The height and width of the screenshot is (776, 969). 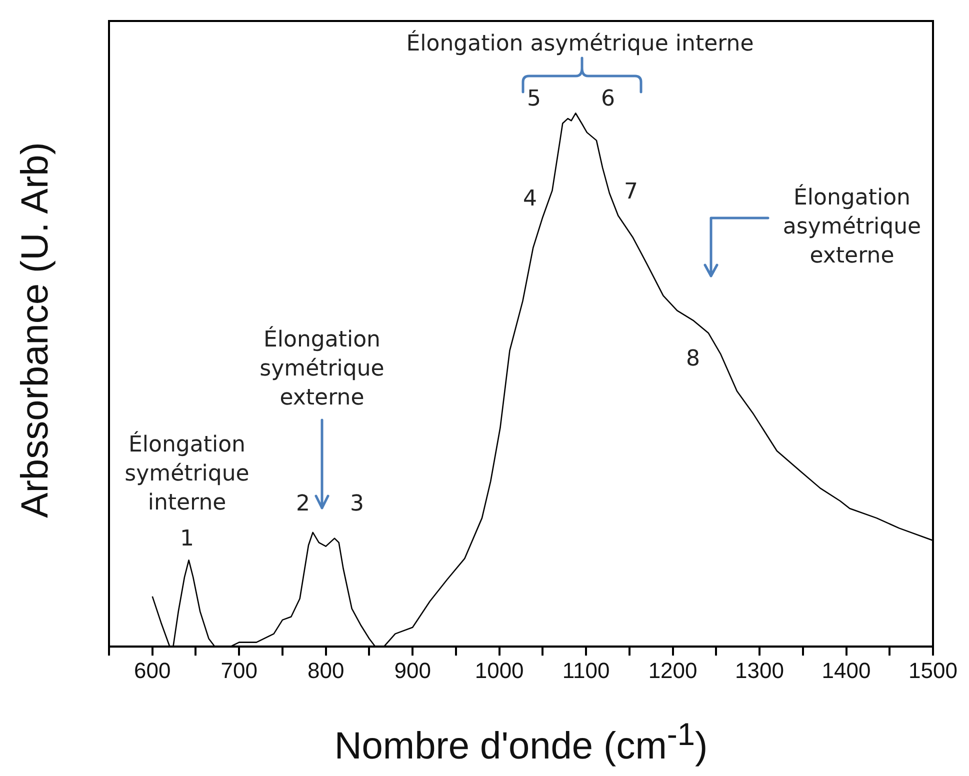 I want to click on x-tick-label: 1500, so click(x=933, y=670).